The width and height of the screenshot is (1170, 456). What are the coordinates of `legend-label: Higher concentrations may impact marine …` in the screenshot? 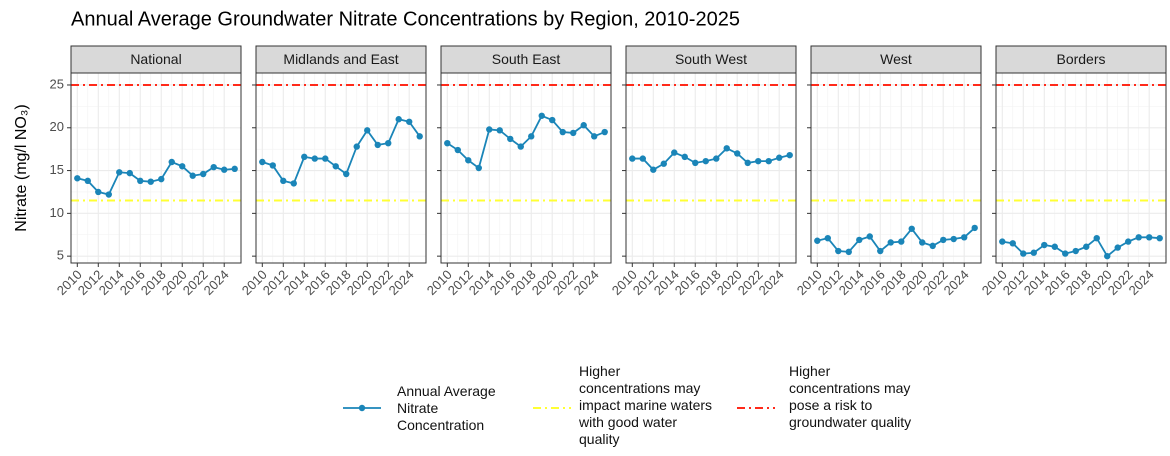 It's located at (646, 405).